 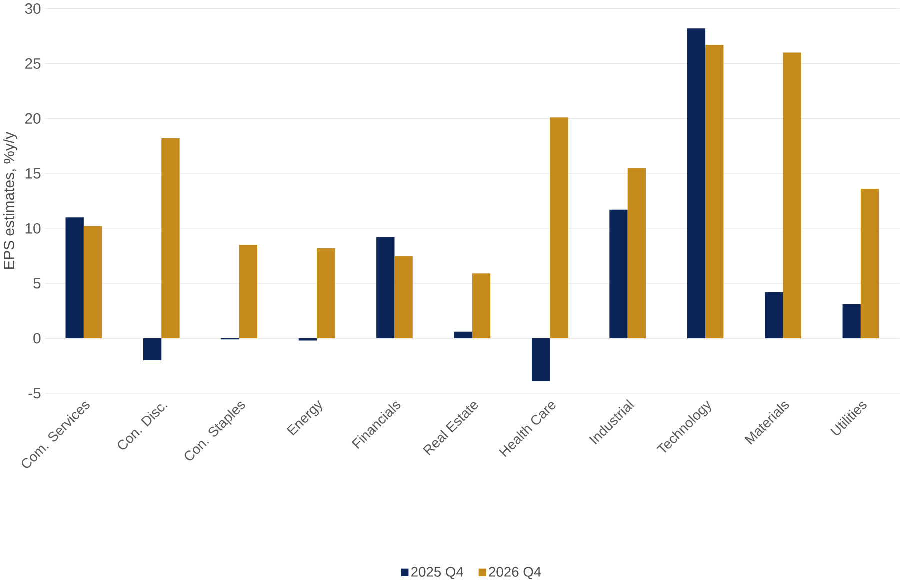 I want to click on legend-label: 2026 Q4, so click(x=515, y=573).